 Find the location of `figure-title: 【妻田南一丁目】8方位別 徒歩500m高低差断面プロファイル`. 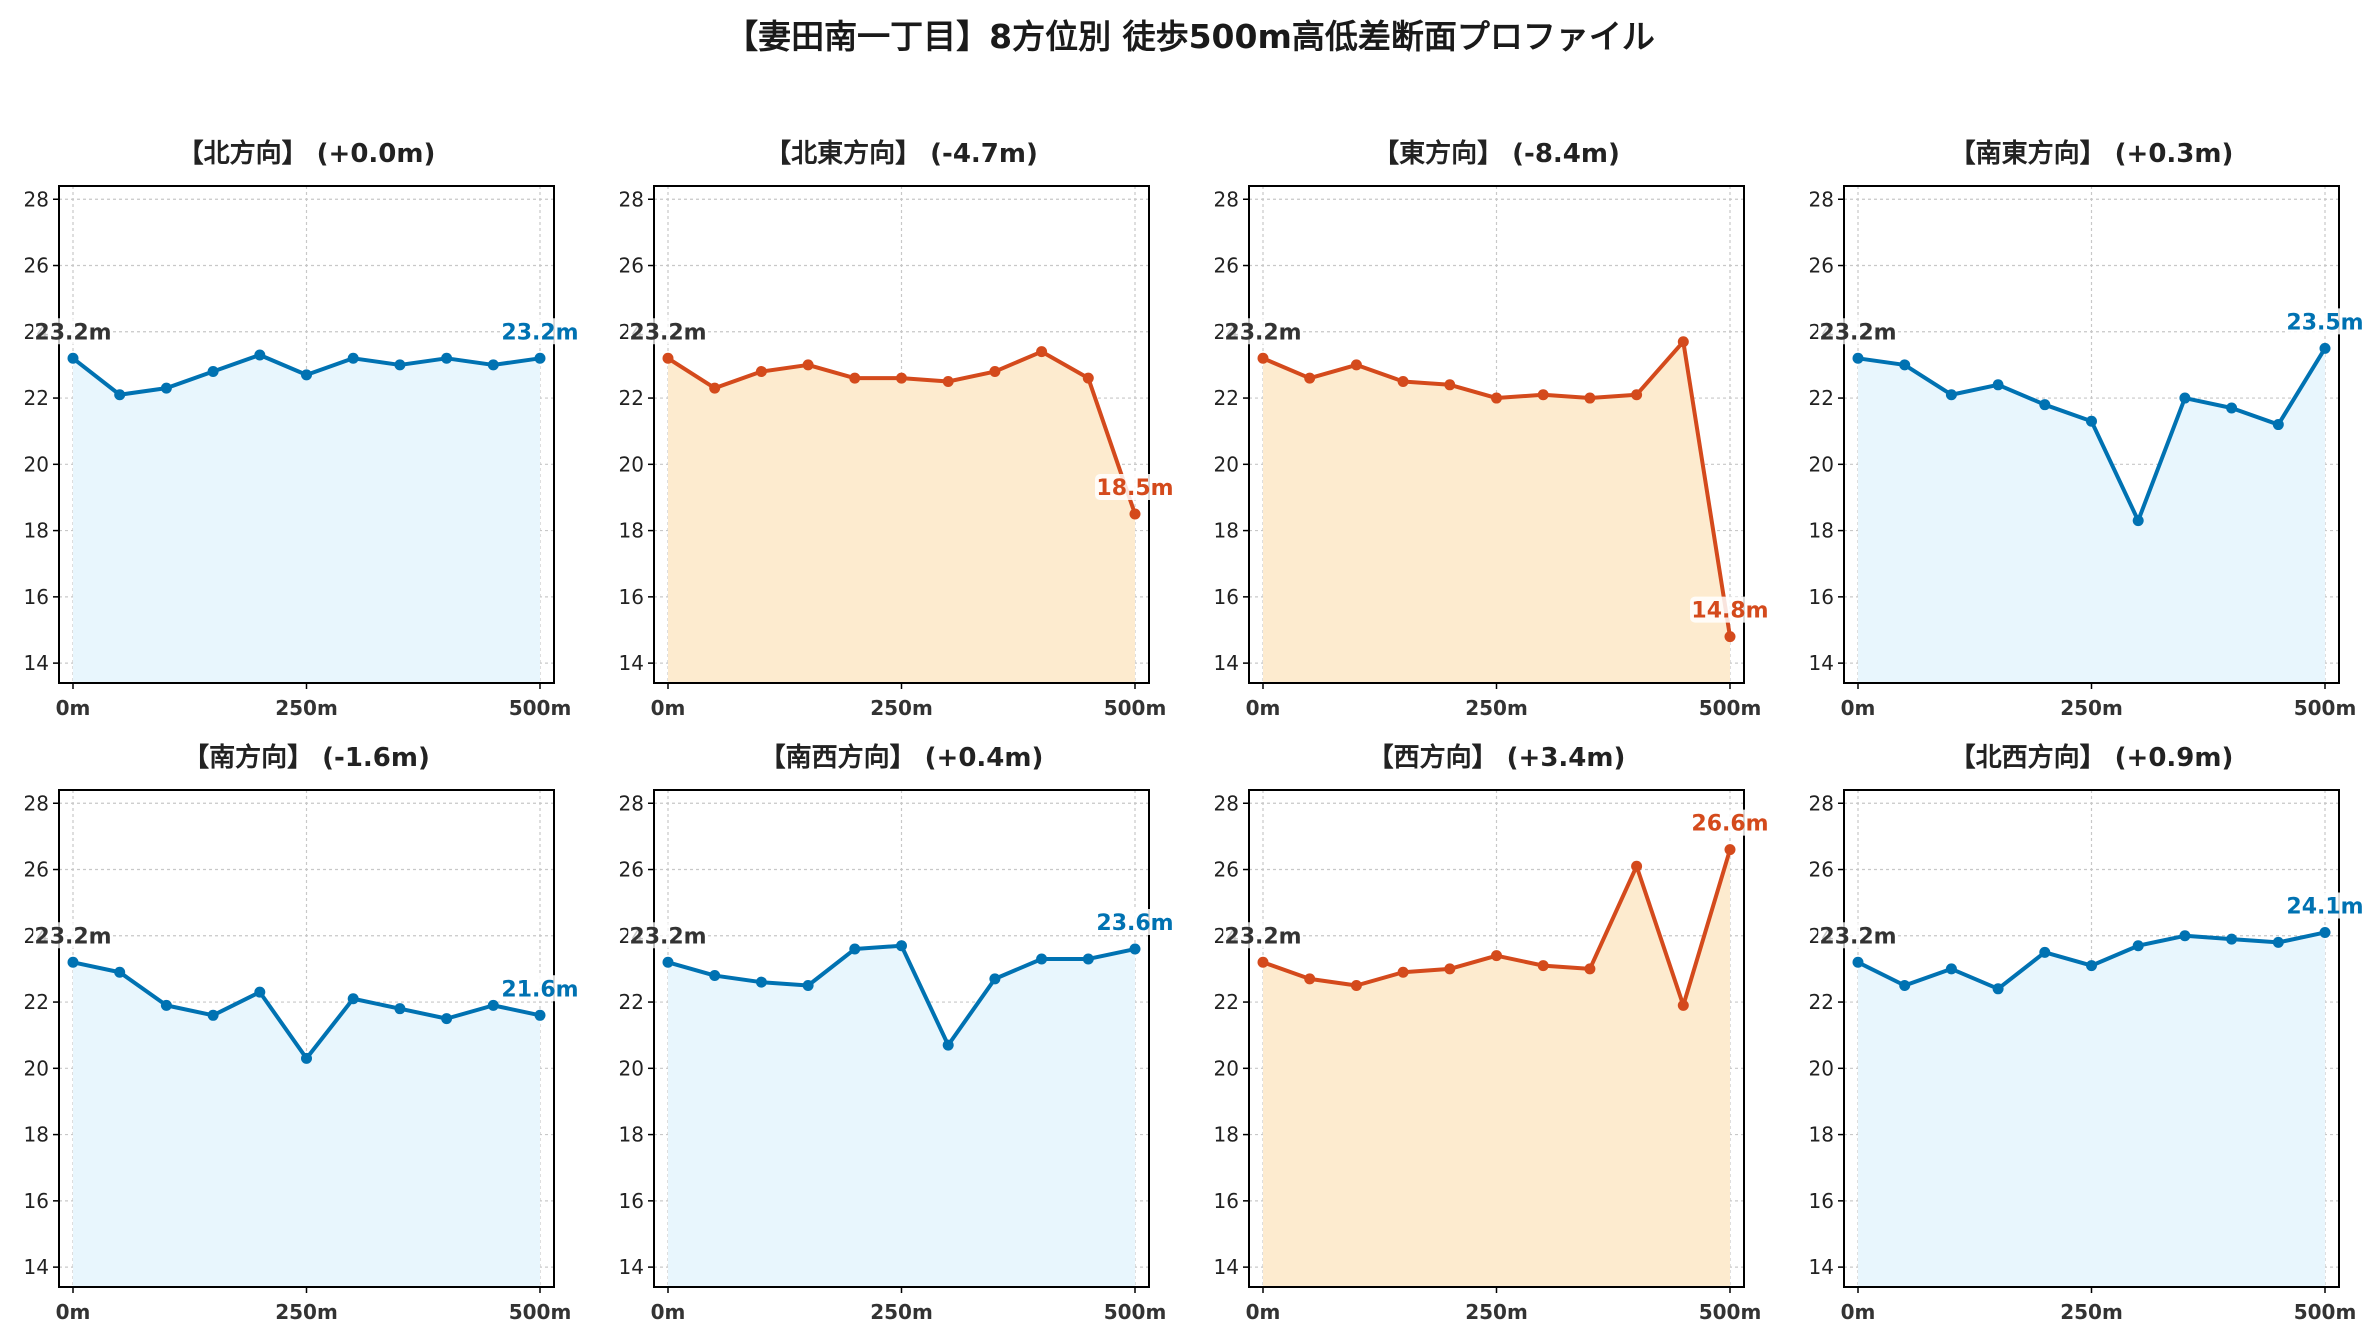

figure-title: 【妻田南一丁目】8方位別 徒歩500m高低差断面プロファイル is located at coordinates (1190, 36).